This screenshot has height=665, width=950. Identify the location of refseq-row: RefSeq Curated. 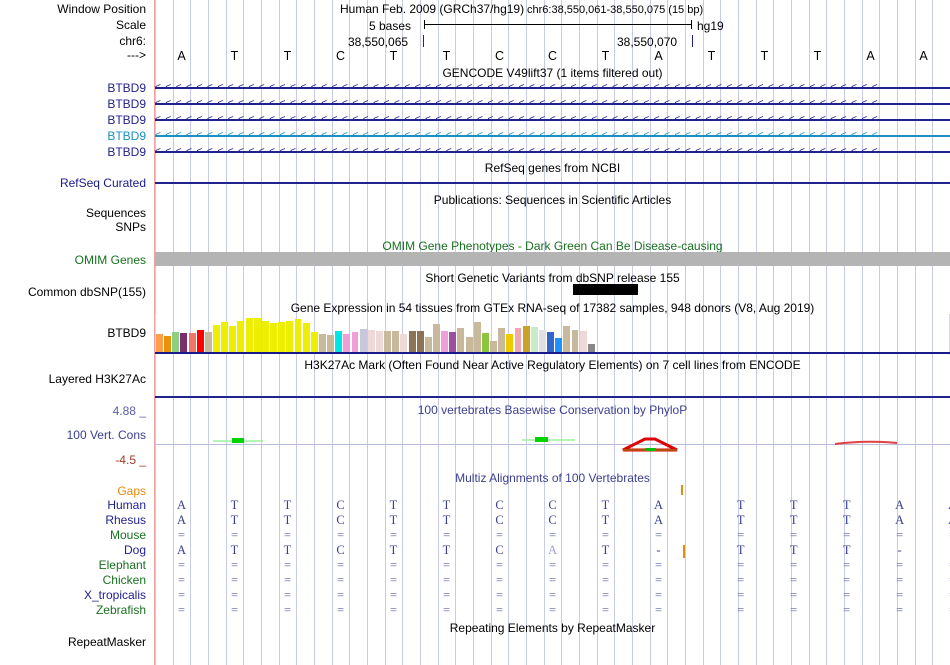
(475, 183).